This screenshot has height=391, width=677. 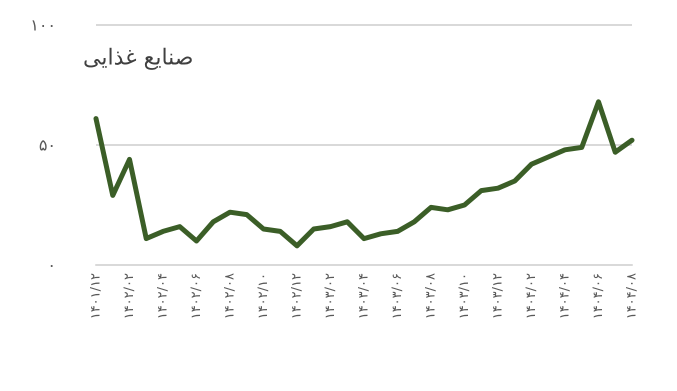 What do you see at coordinates (498, 296) in the screenshot?
I see `x-tick-label: ۱۴۰۳/۱۲` at bounding box center [498, 296].